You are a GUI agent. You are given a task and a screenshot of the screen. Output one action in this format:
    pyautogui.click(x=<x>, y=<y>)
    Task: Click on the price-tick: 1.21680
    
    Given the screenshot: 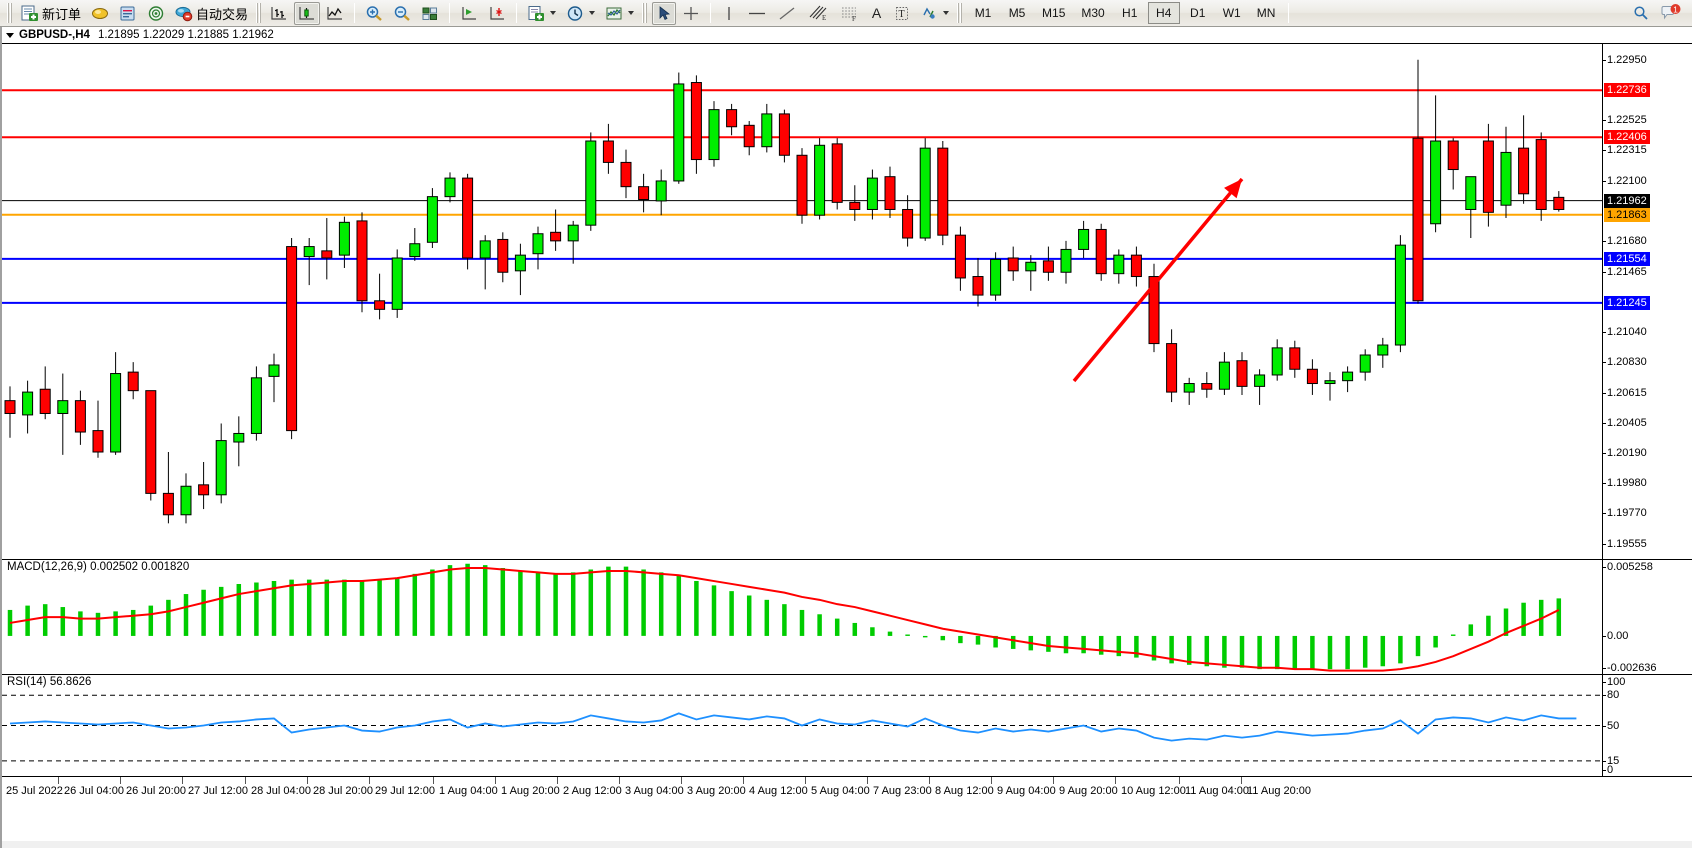 What is the action you would take?
    pyautogui.click(x=1624, y=240)
    